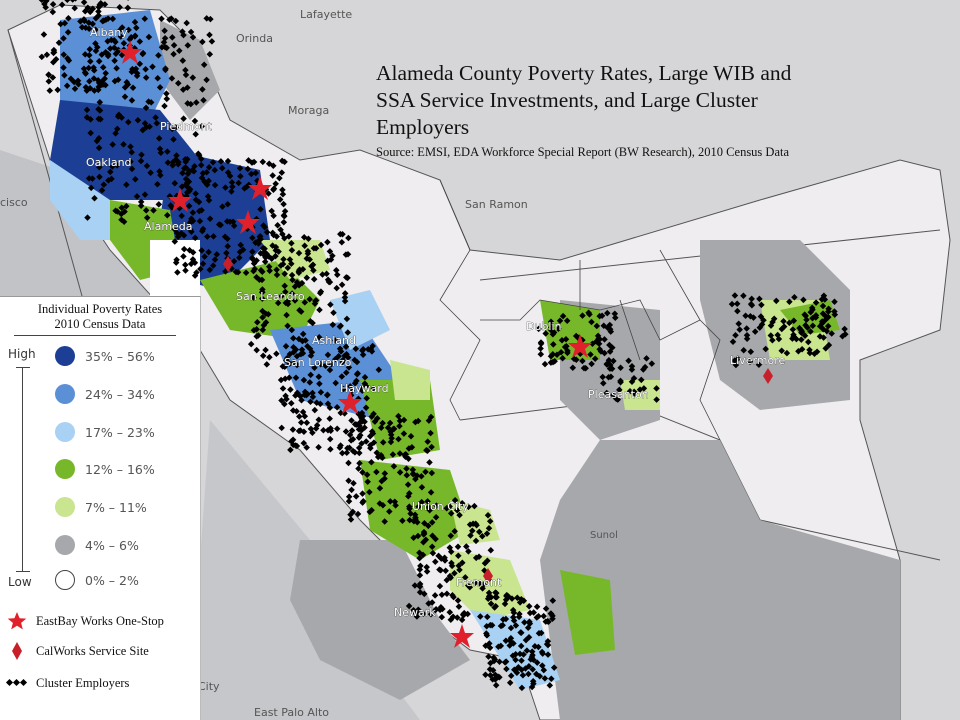  I want to click on calworks-marker, so click(228, 264).